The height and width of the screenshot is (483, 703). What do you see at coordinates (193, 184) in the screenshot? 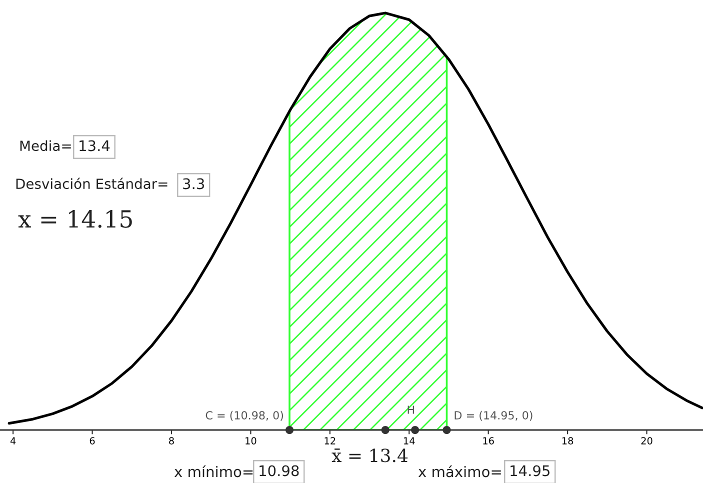
I see `annotation: 3.3` at bounding box center [193, 184].